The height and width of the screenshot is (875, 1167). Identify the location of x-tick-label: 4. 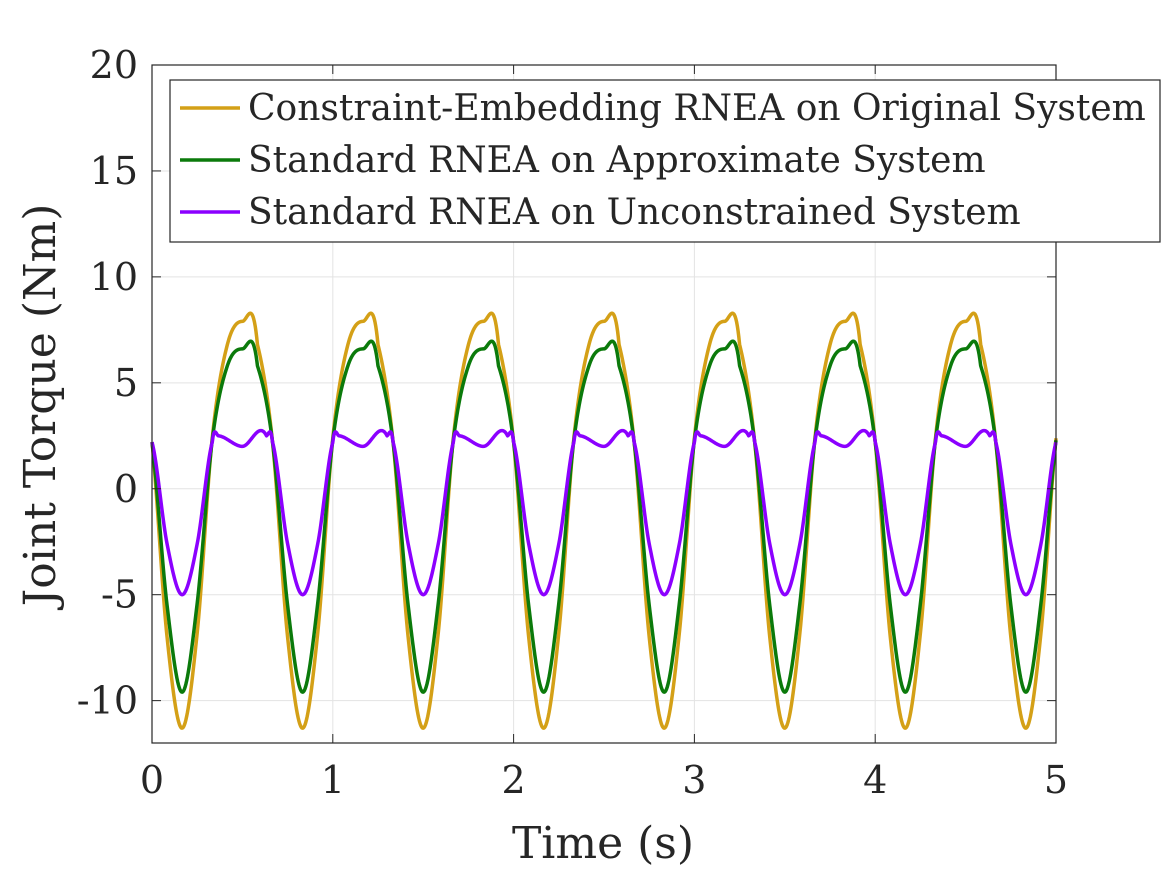
(875, 780).